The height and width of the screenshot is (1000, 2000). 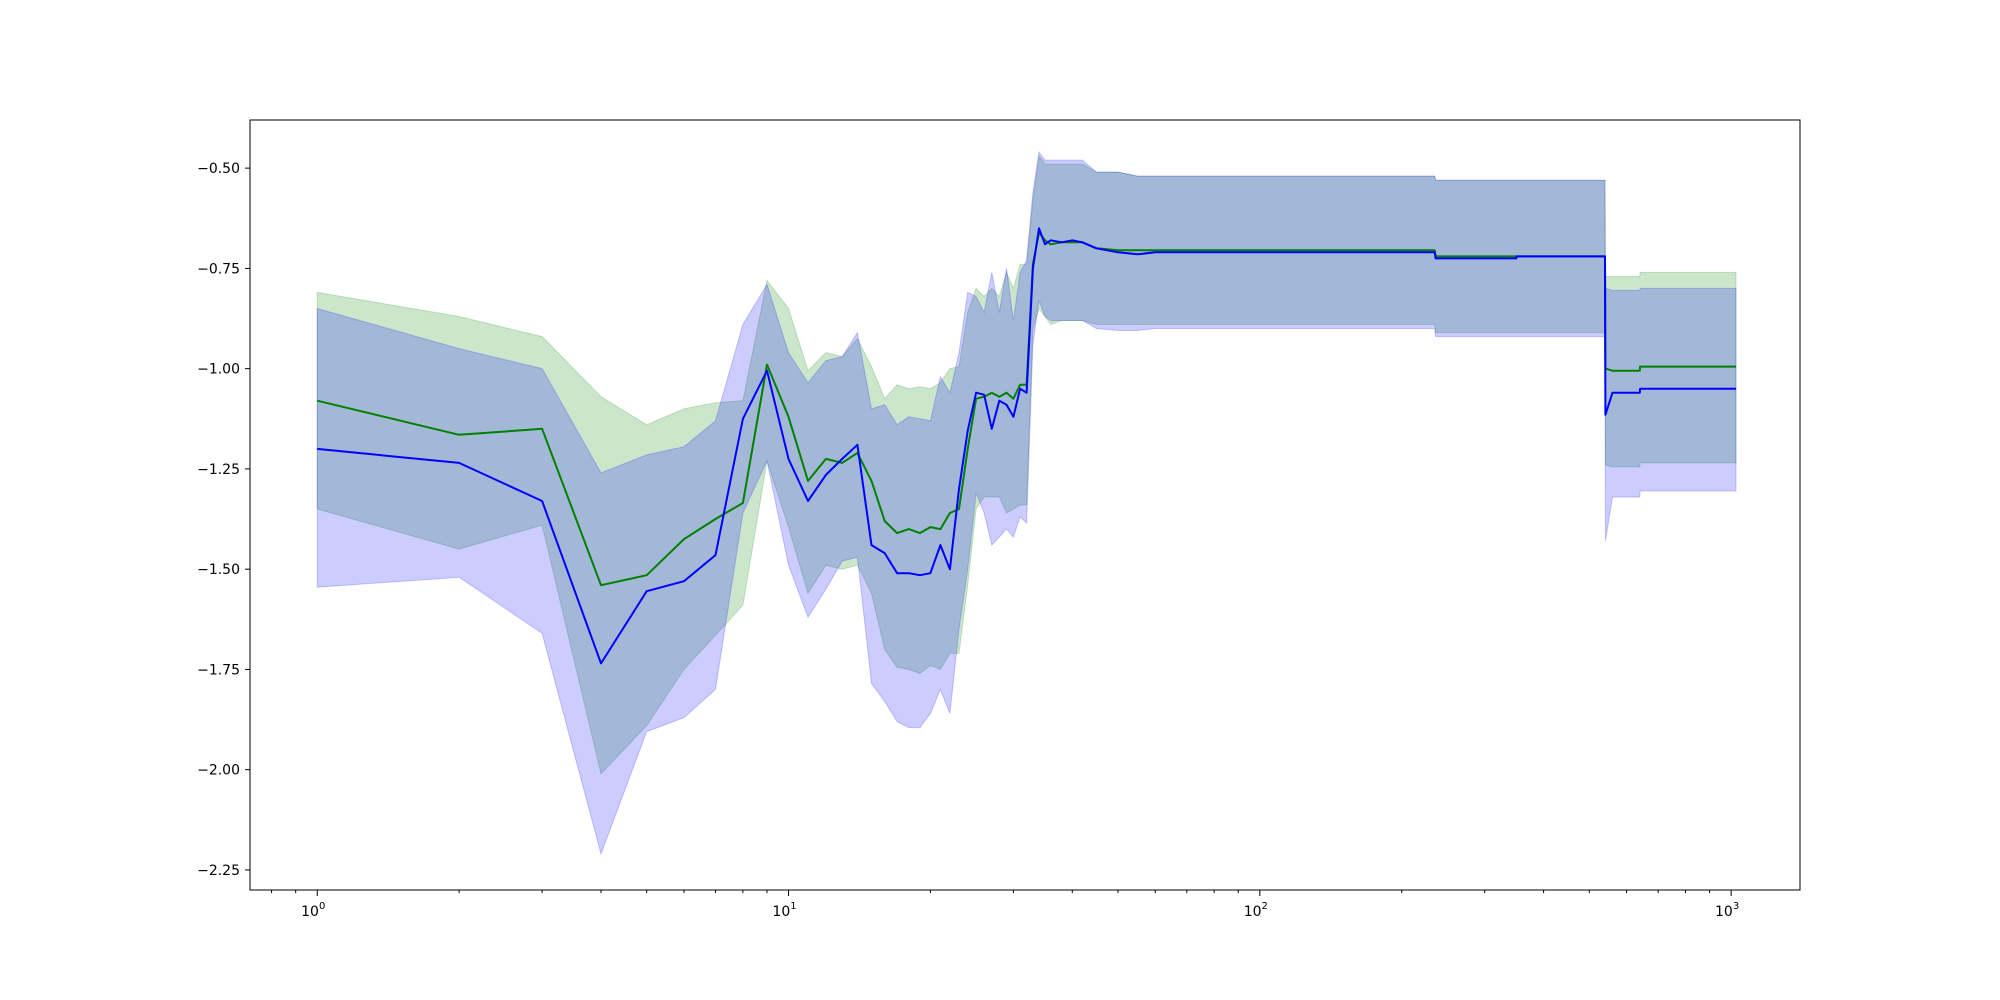 What do you see at coordinates (218, 871) in the screenshot?
I see `y-tick-label: −2.25` at bounding box center [218, 871].